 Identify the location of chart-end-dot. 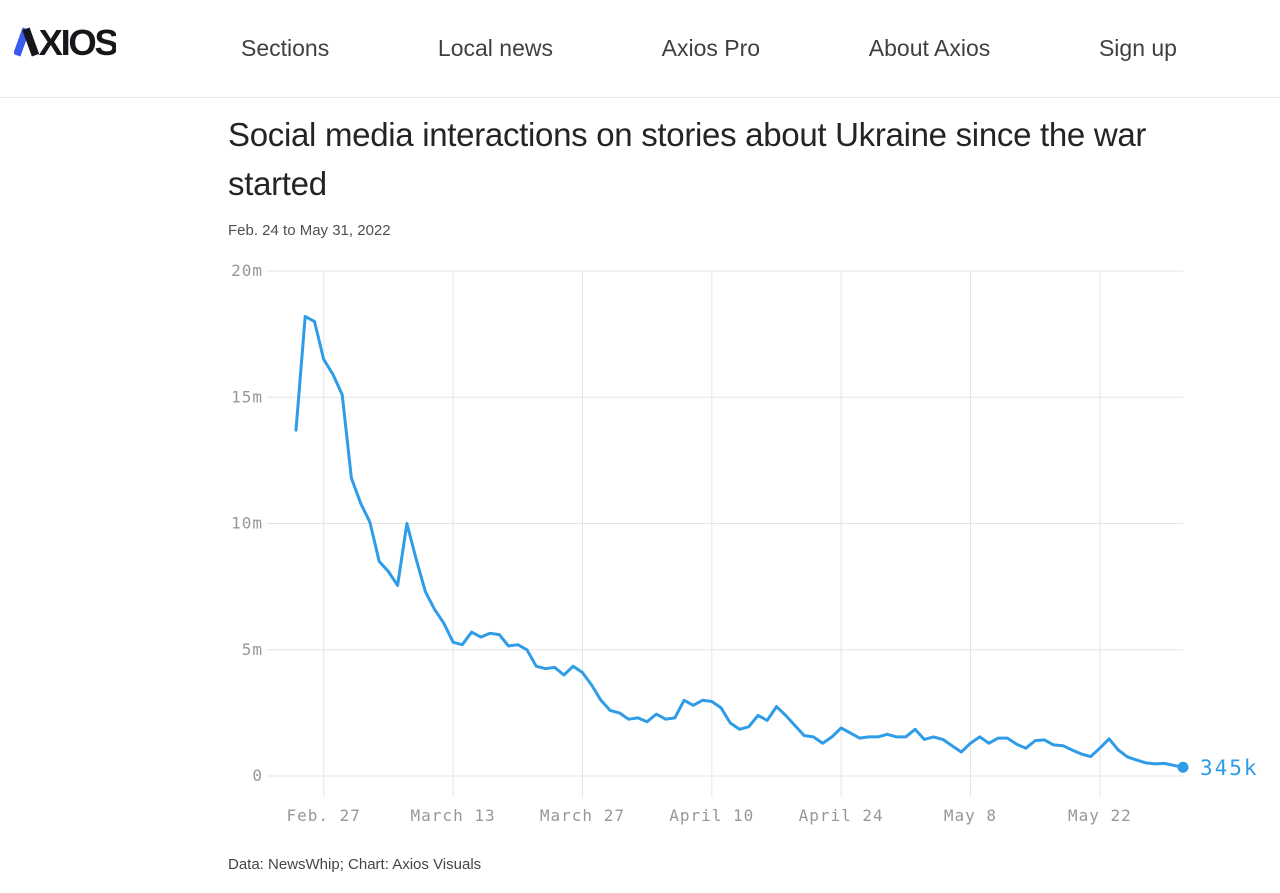
(1183, 767).